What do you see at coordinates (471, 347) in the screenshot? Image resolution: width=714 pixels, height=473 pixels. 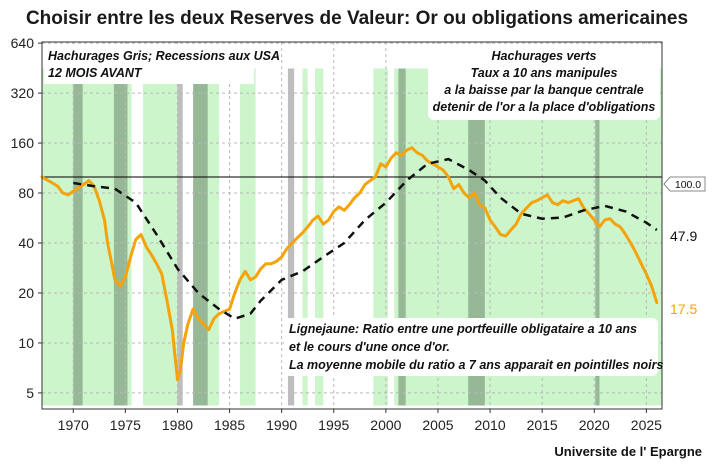 I see `annotation-legend-box` at bounding box center [471, 347].